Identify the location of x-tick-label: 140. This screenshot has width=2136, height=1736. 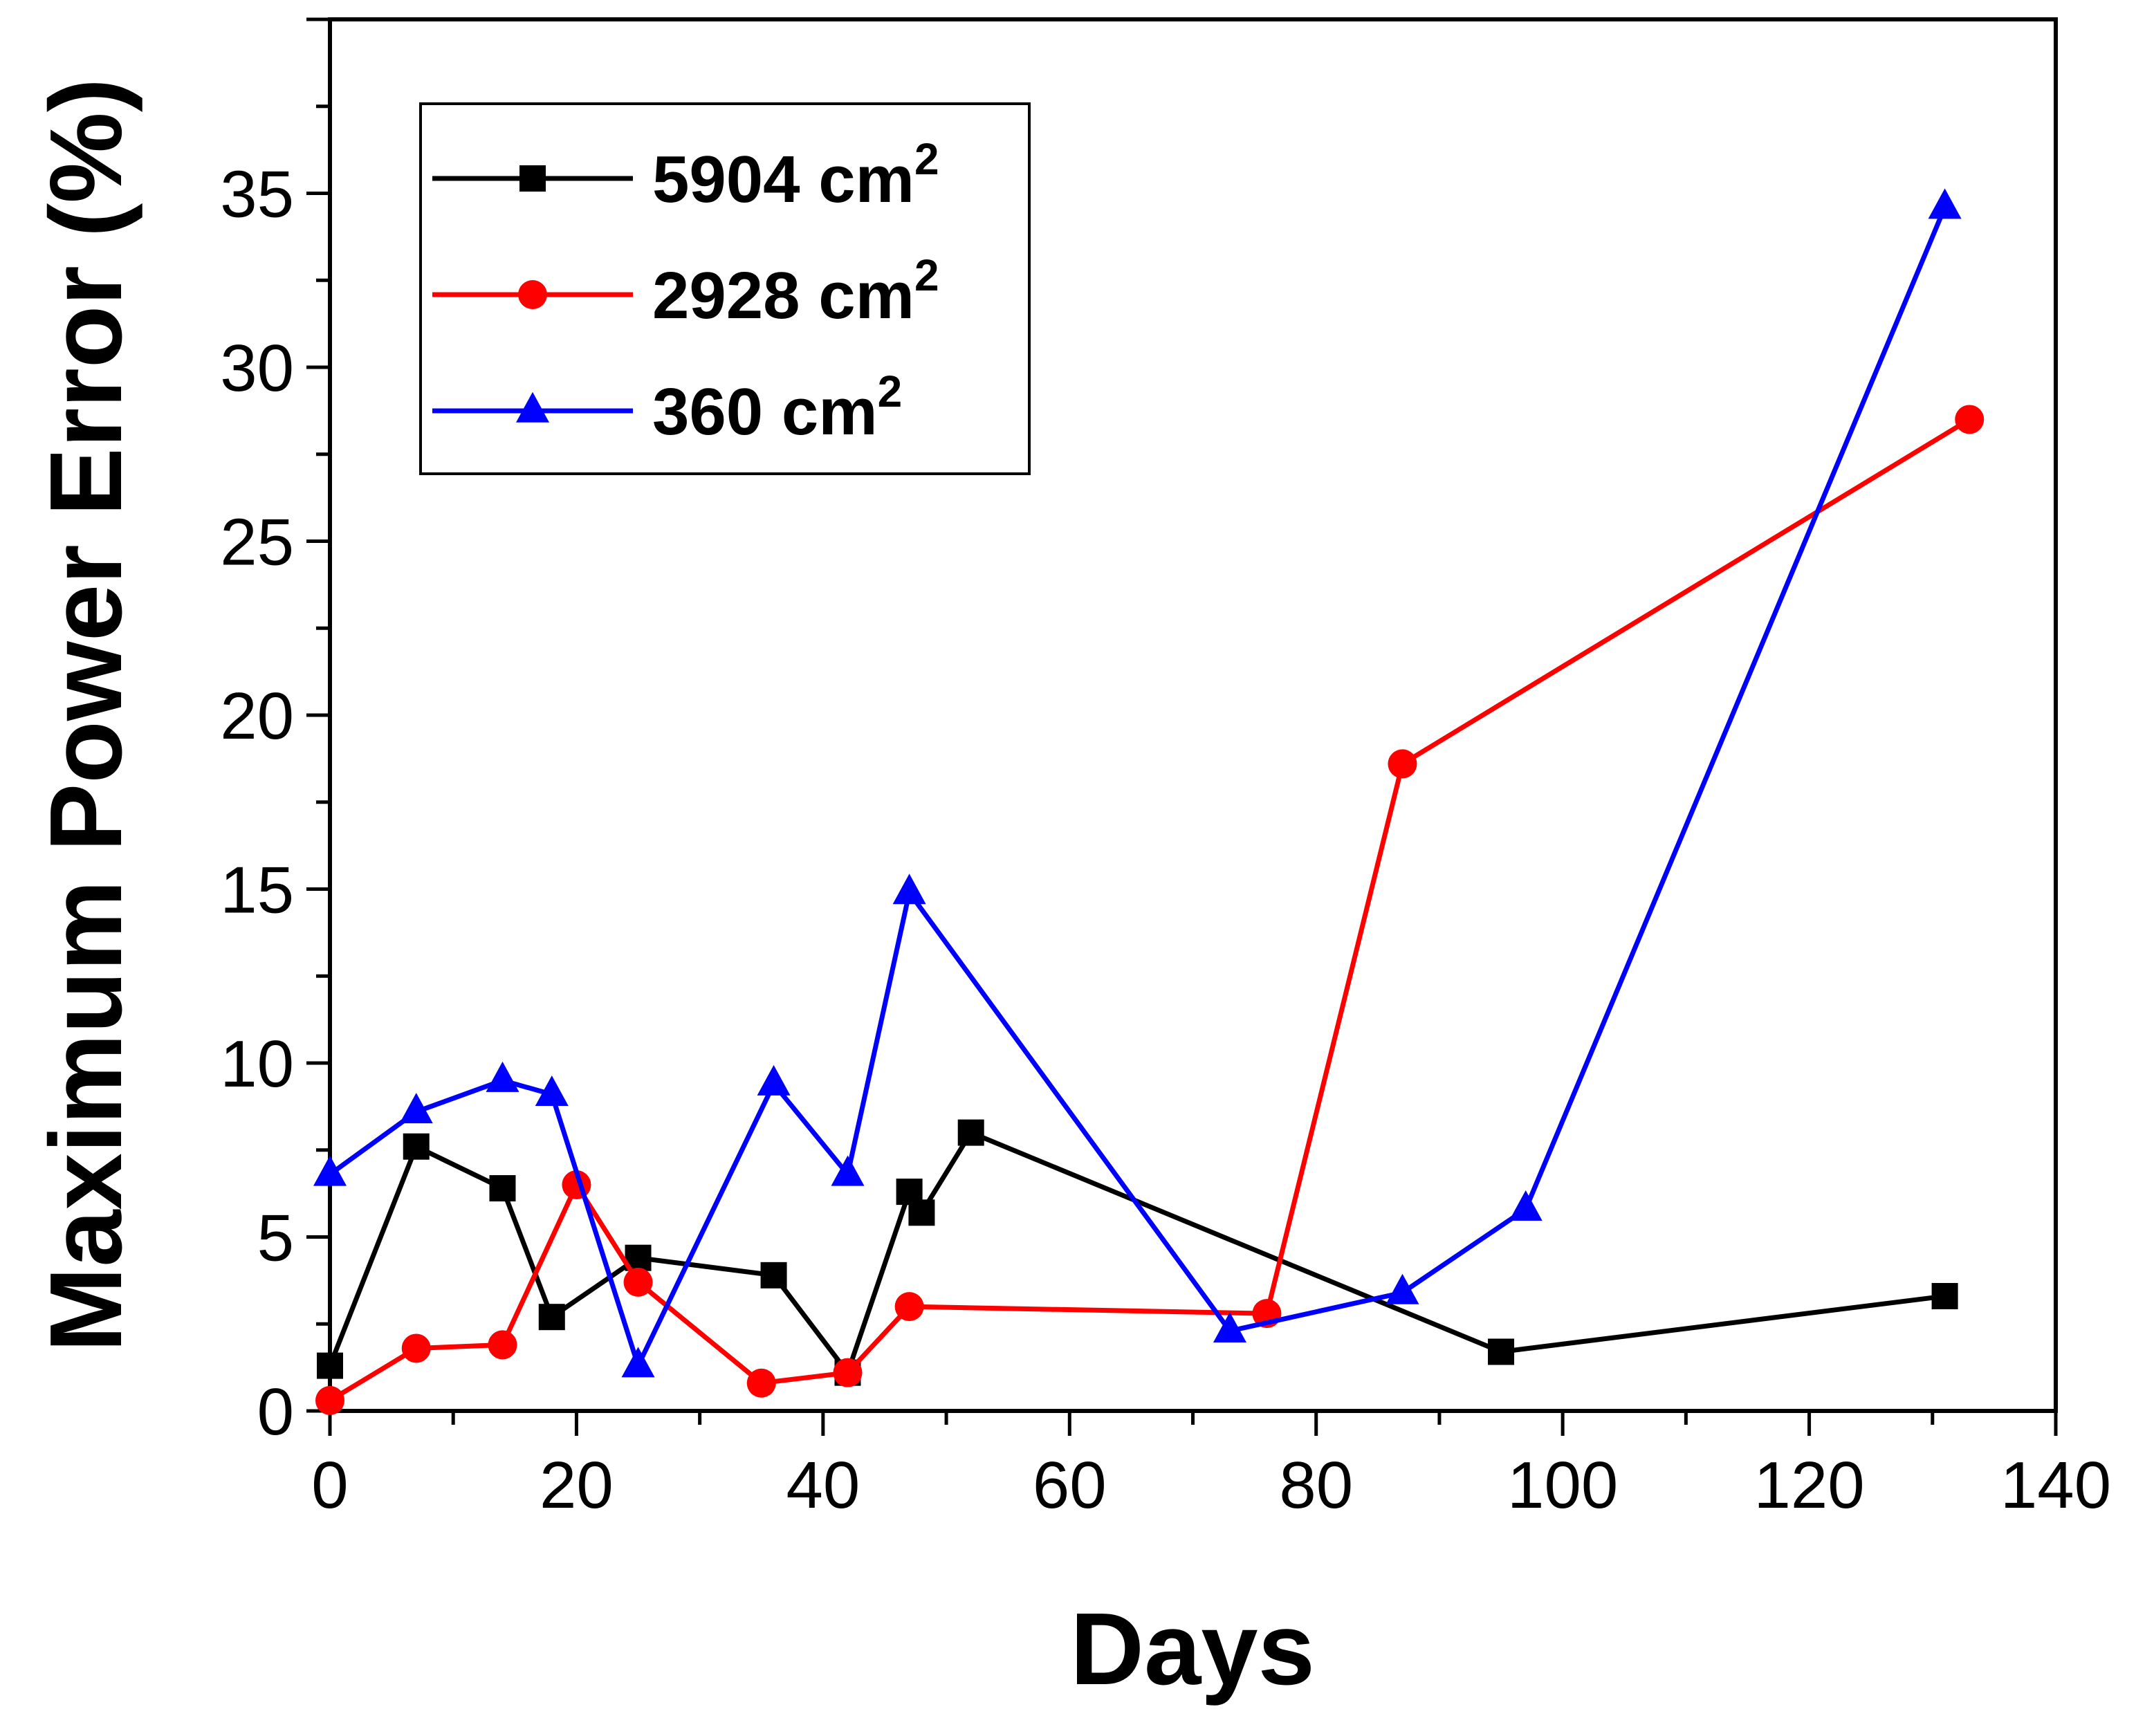
(2055, 1485).